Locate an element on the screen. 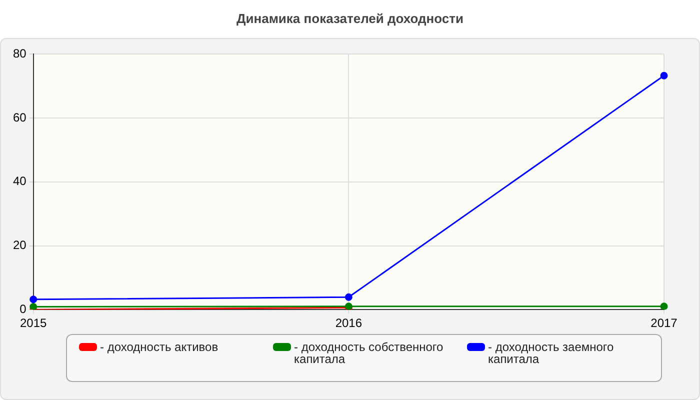 The width and height of the screenshot is (700, 400). chart-title: Динамика показателей доходности is located at coordinates (350, 19).